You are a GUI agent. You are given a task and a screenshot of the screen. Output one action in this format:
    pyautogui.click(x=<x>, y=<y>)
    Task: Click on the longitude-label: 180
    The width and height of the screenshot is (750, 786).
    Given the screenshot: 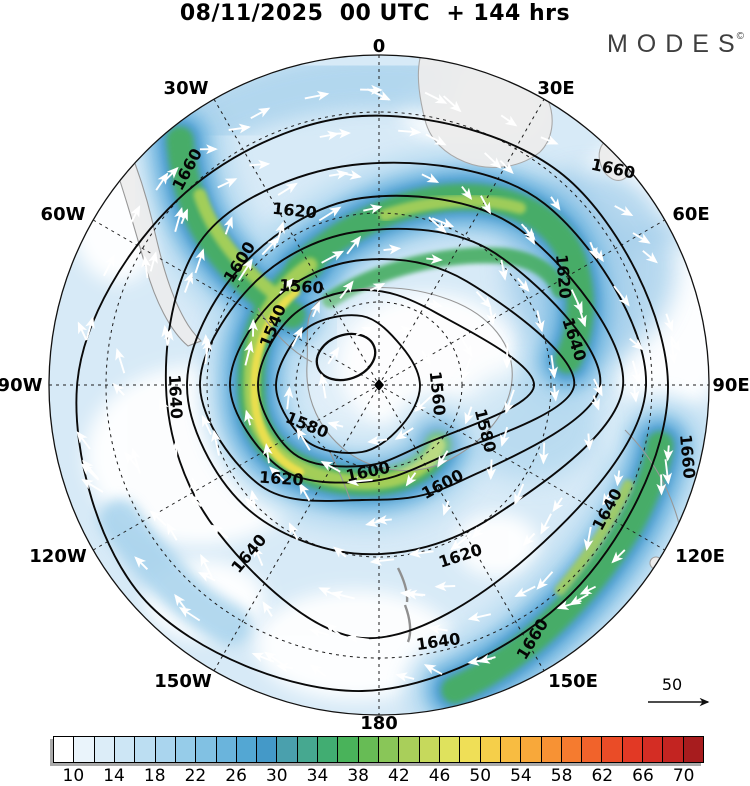 What is the action you would take?
    pyautogui.click(x=379, y=723)
    